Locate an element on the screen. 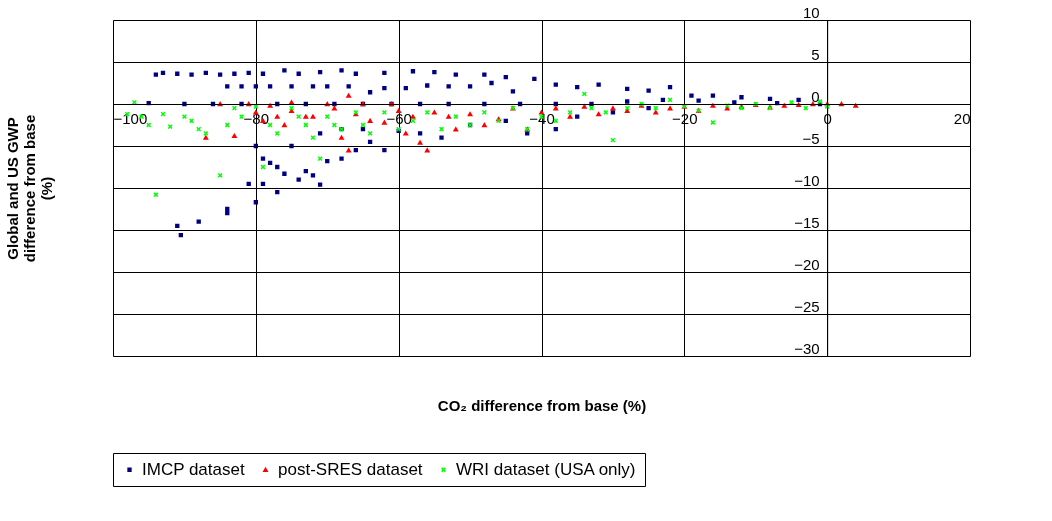 The image size is (1052, 521). y-tick-label: 5 is located at coordinates (815, 54).